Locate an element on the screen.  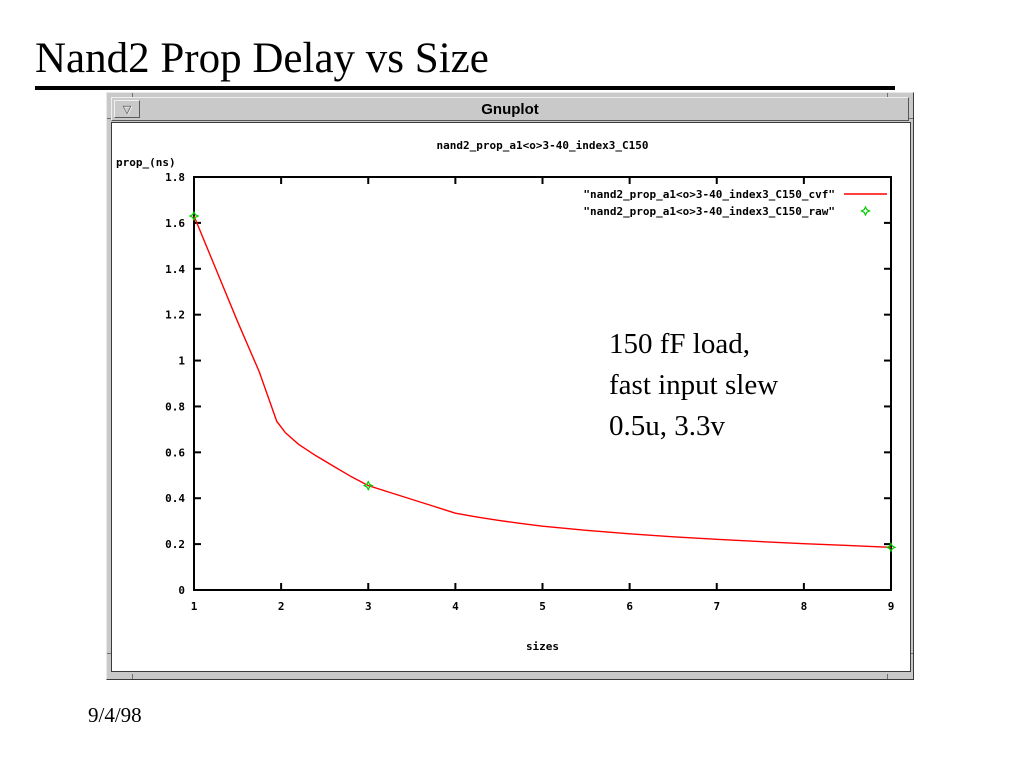
y-tick-label: 0.2 is located at coordinates (175, 544).